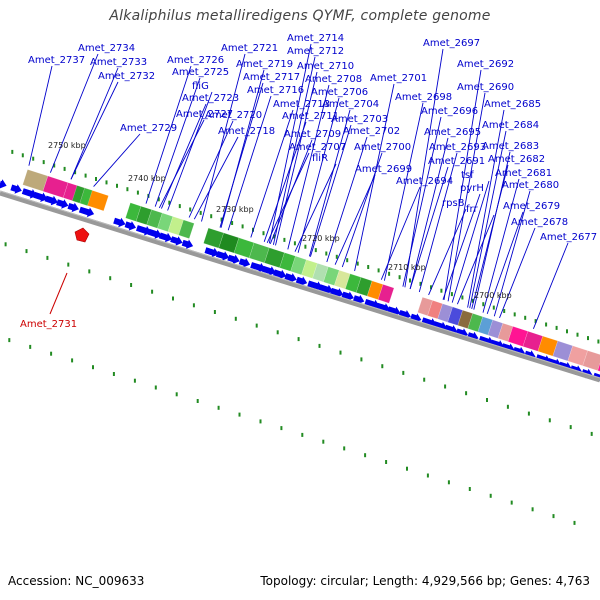 The height and width of the screenshot is (600, 600). What do you see at coordinates (106, 48) in the screenshot?
I see `gene-label: Amet_2734` at bounding box center [106, 48].